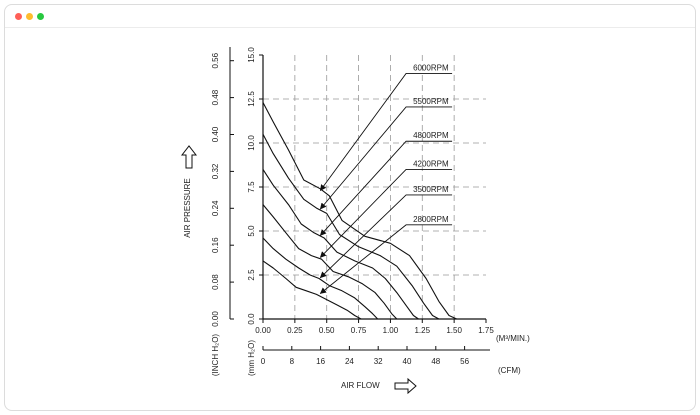 The image size is (700, 415). I want to click on x-direction-arrow-icon, so click(405, 386).